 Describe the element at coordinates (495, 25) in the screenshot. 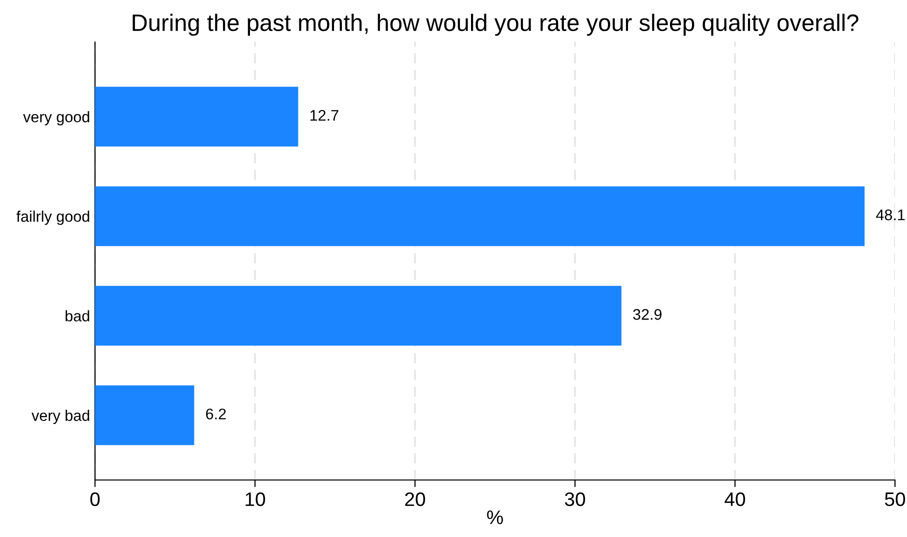

I see `chart-title: During the past month, how would you rate your sleep quality overall?` at that location.